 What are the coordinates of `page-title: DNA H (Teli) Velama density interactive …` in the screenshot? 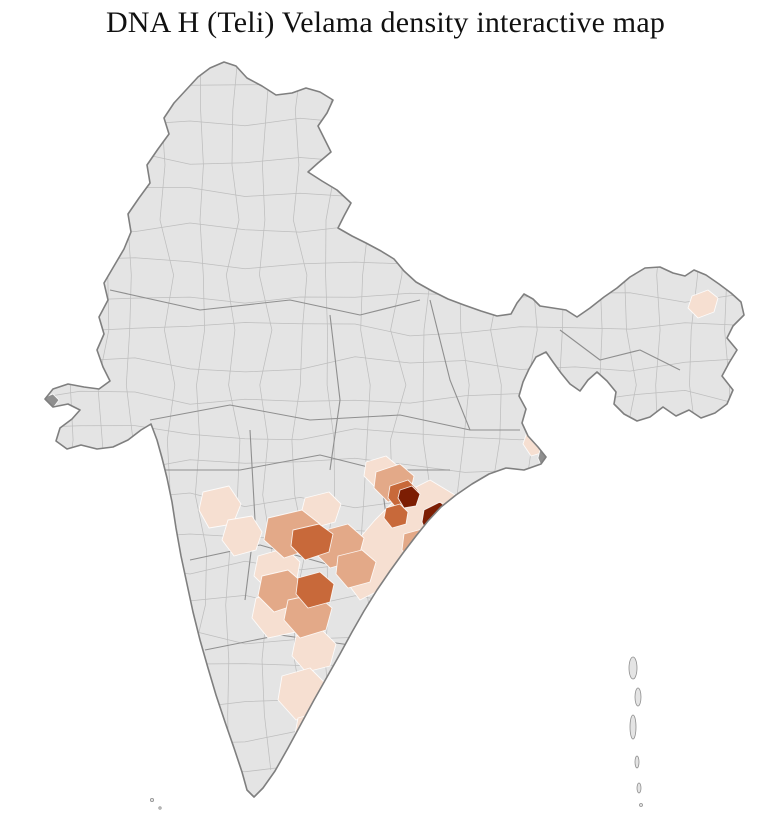 It's located at (385, 22).